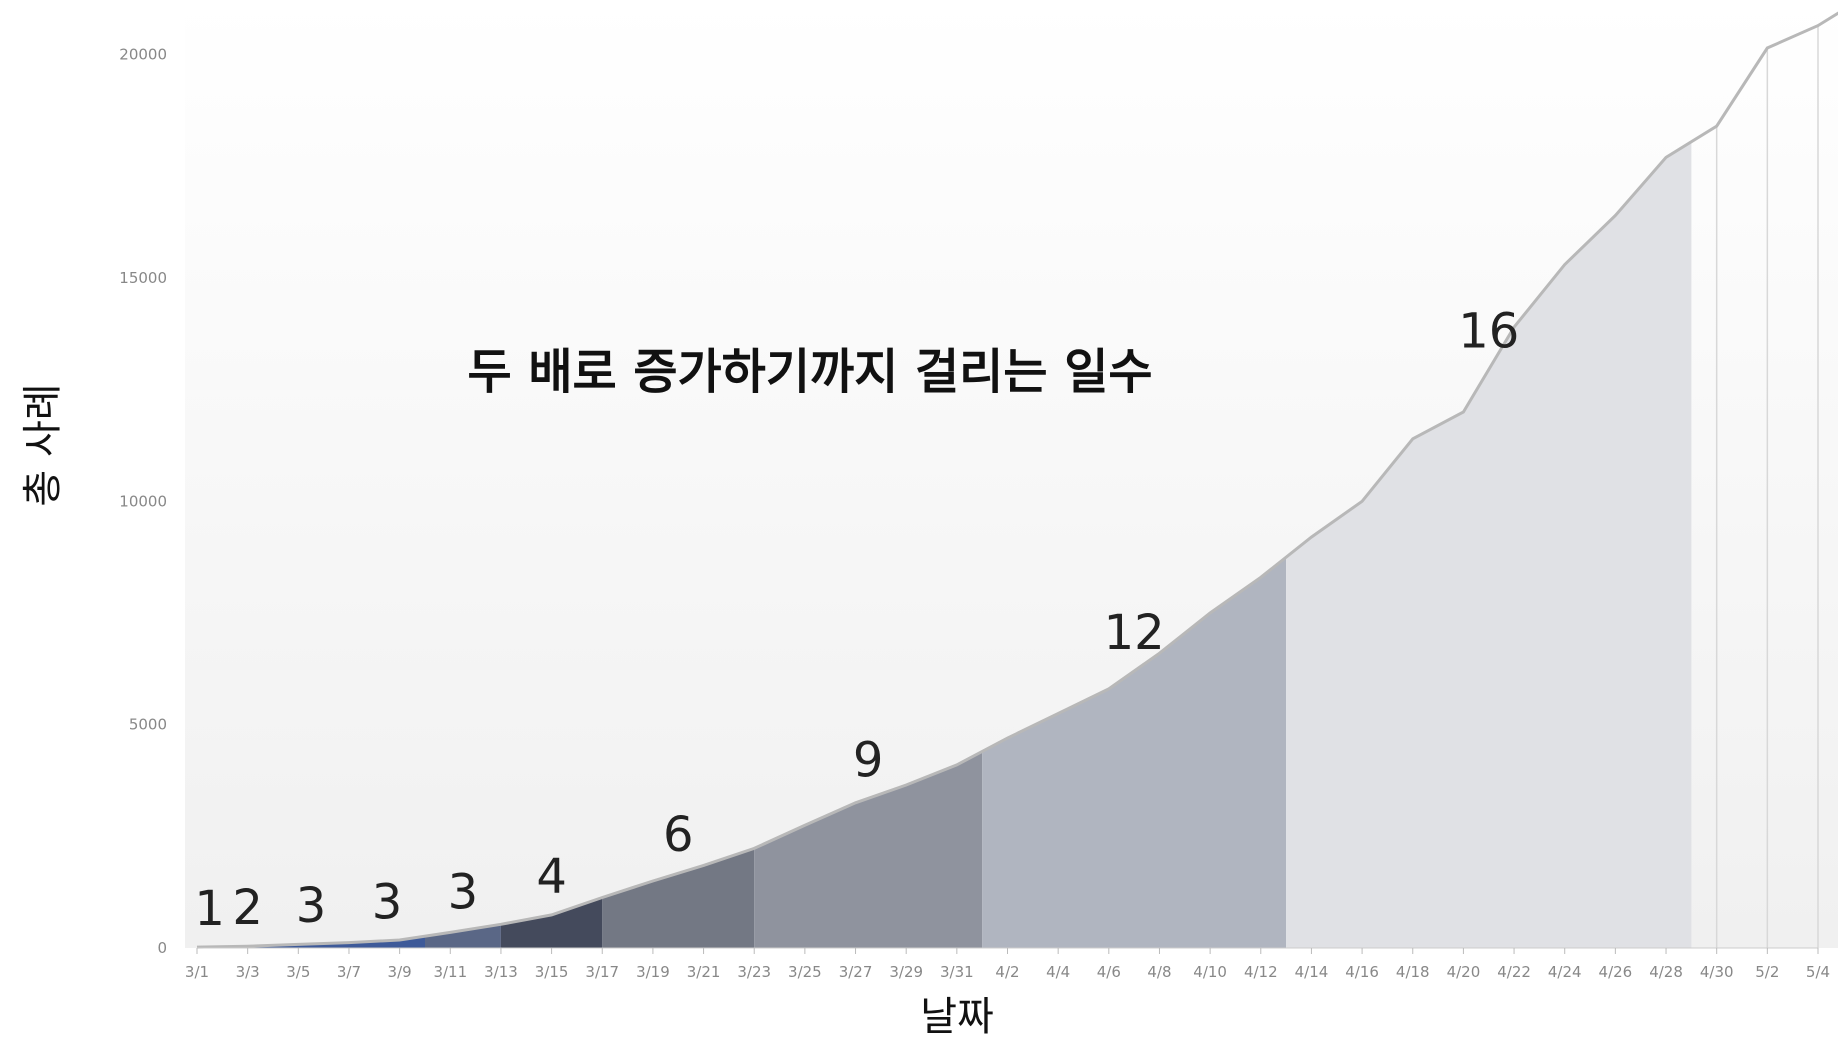 This screenshot has height=1041, width=1838. What do you see at coordinates (906, 972) in the screenshot?
I see `x-tick-label: 3/29` at bounding box center [906, 972].